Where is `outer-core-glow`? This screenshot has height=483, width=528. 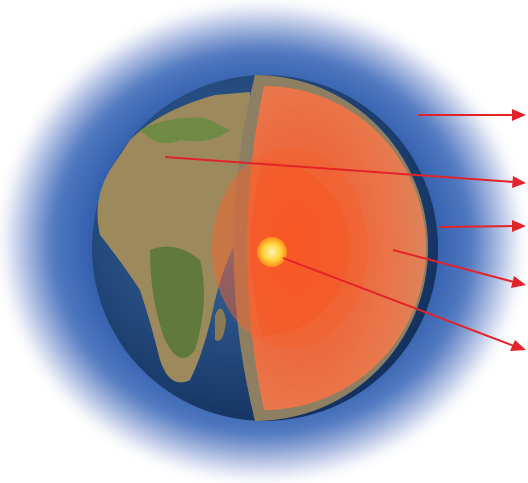 outer-core-glow is located at coordinates (290, 248).